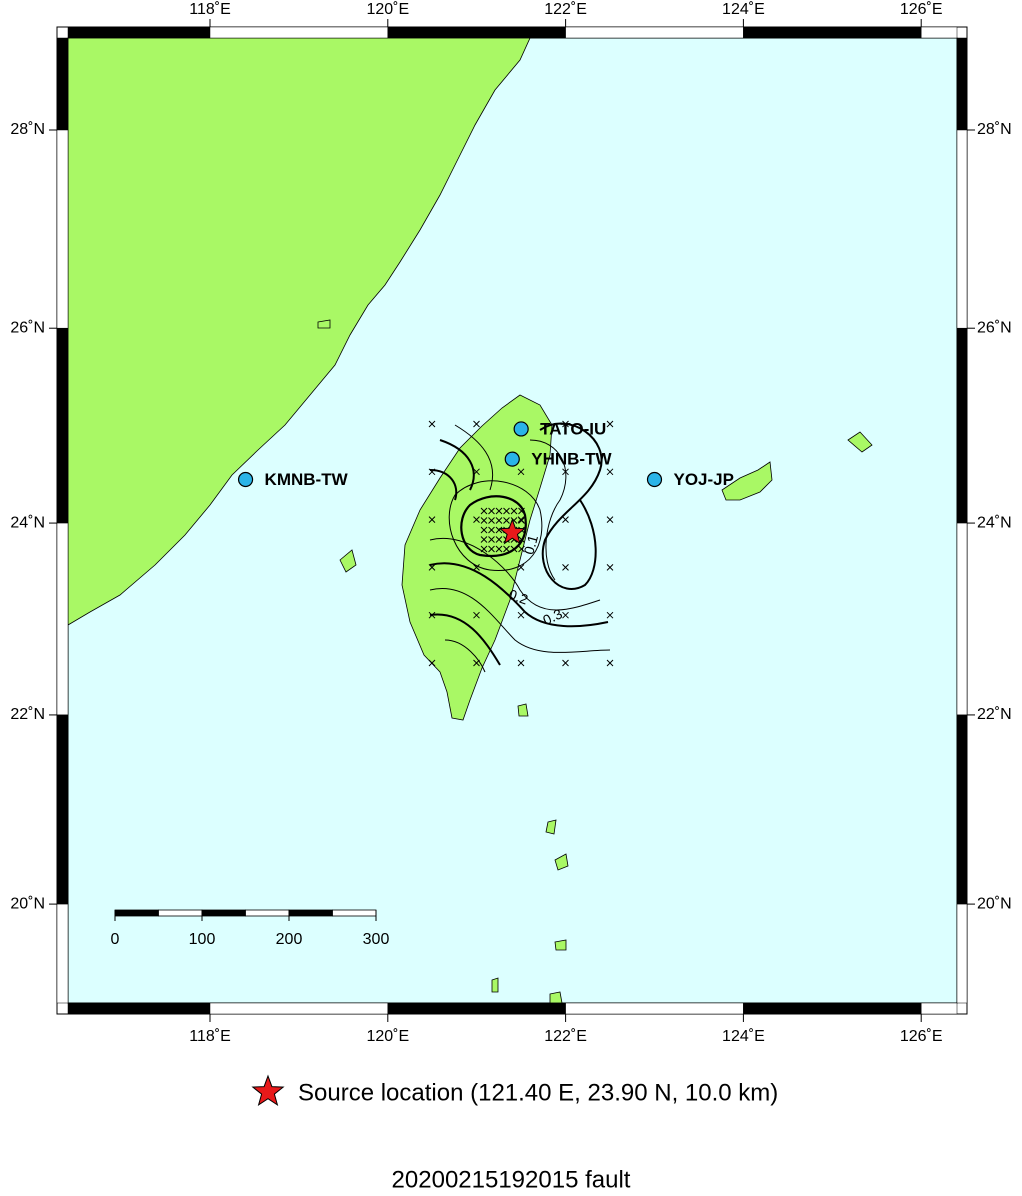 This screenshot has width=1022, height=1196. I want to click on scale-label: 0, so click(115, 939).